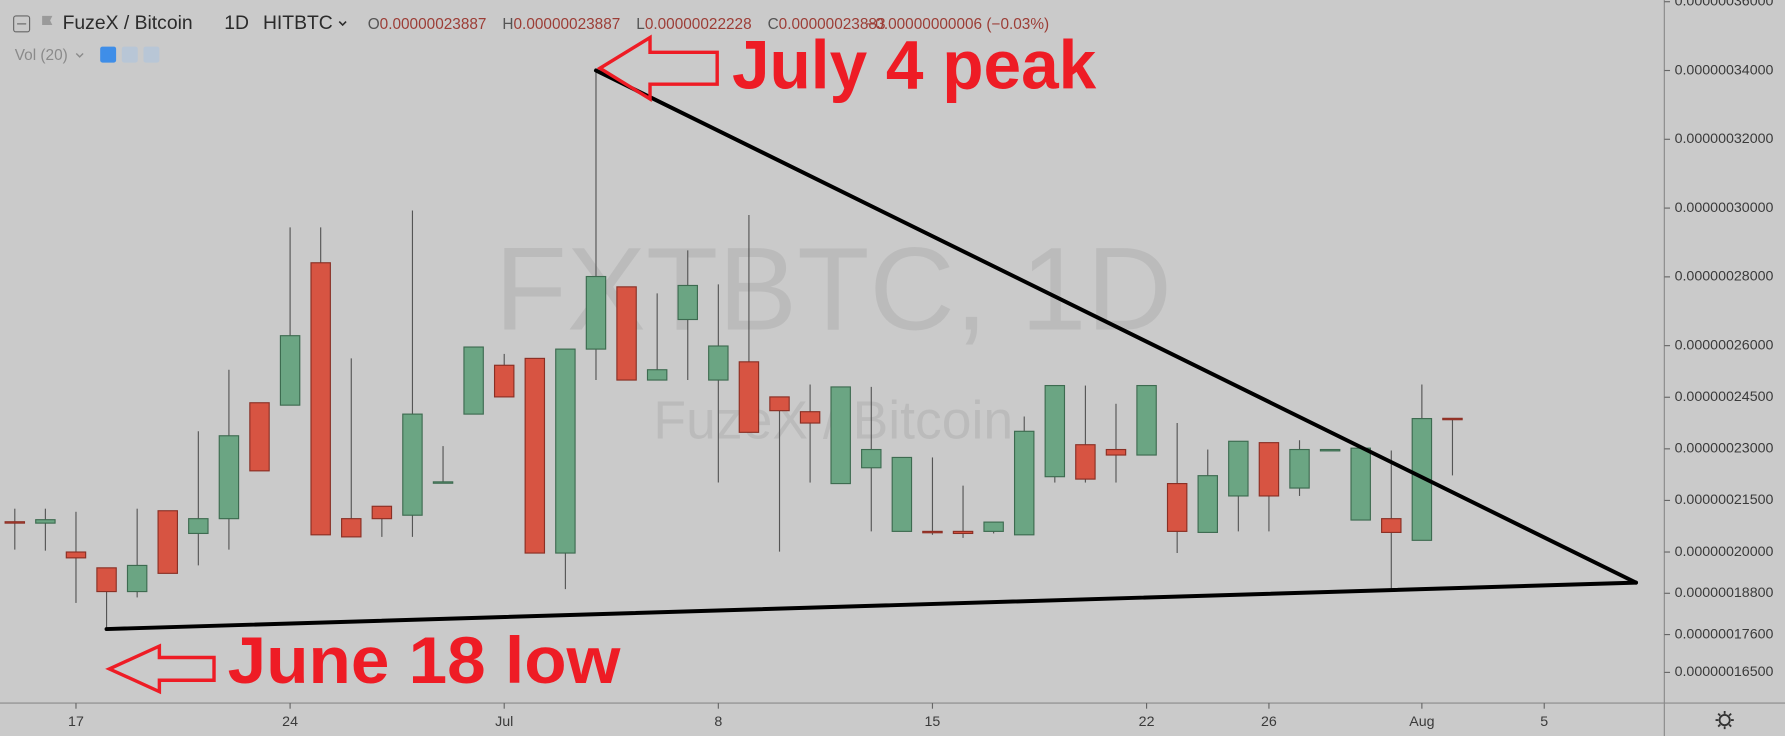  What do you see at coordinates (1724, 277) in the screenshot?
I see `y-tick-label: 0.00000028000` at bounding box center [1724, 277].